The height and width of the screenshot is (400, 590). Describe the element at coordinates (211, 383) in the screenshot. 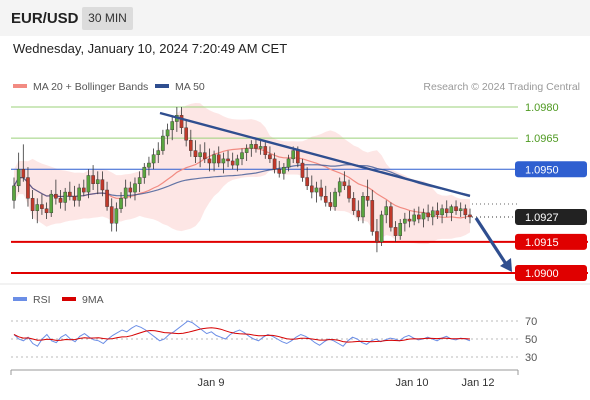

I see `x-tick-label: Jan 9` at that location.